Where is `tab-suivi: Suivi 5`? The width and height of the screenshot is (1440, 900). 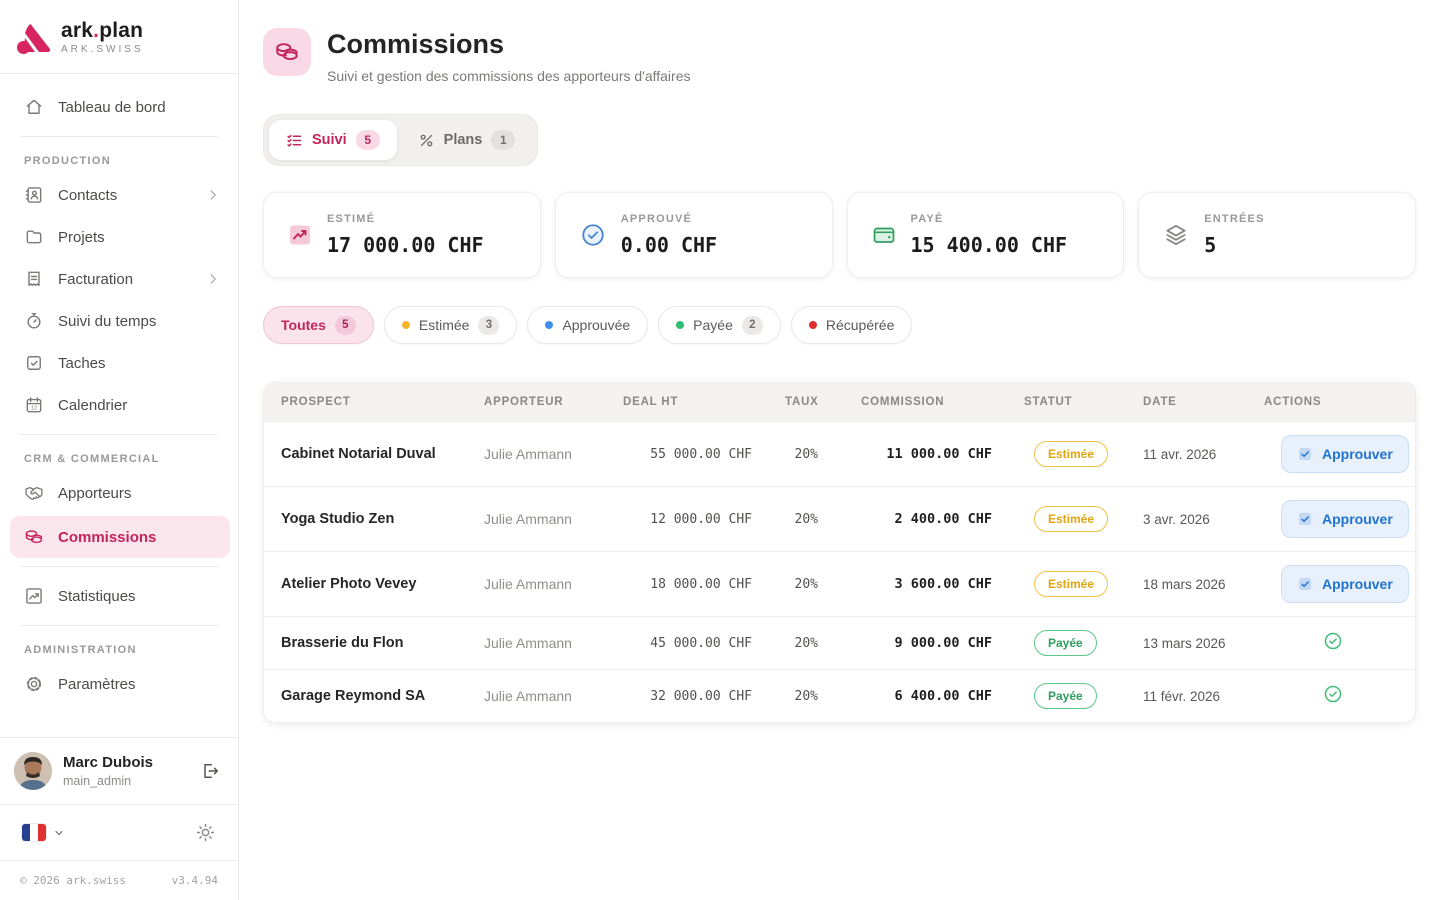
tab-suivi: Suivi 5 is located at coordinates (333, 140).